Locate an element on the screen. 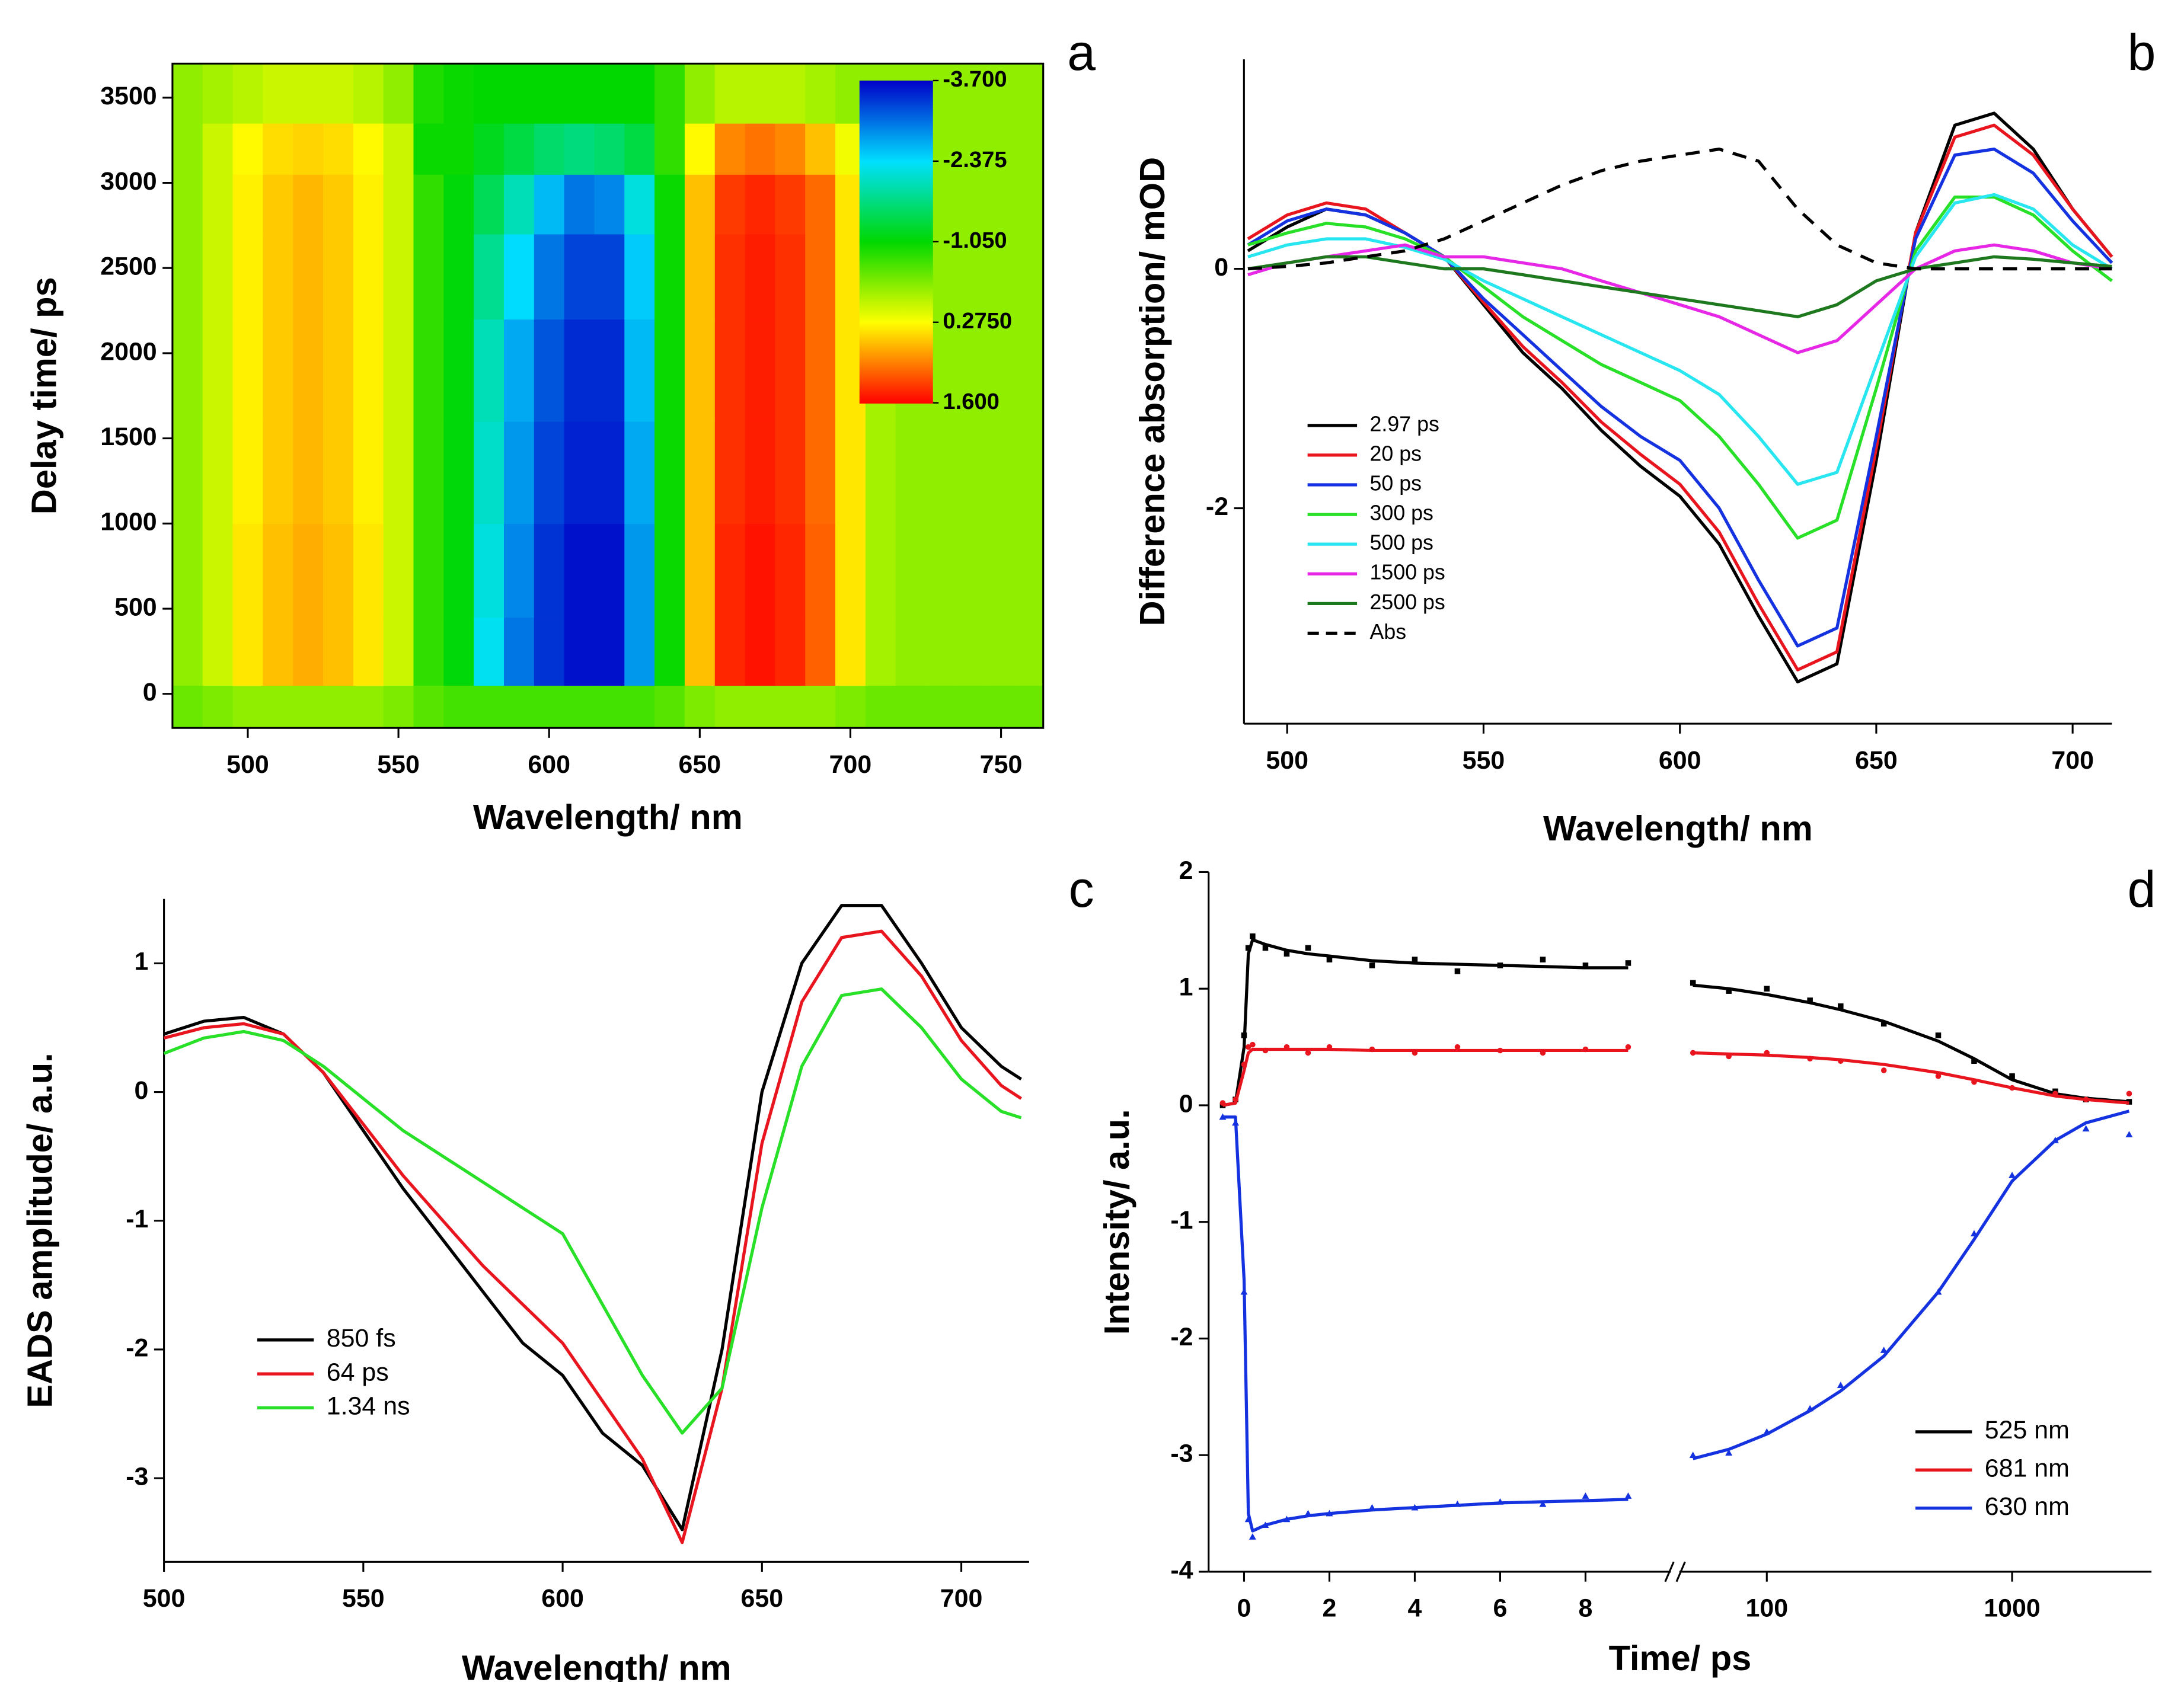 The height and width of the screenshot is (1682, 2184). axis-break is located at coordinates (1669, 1571).